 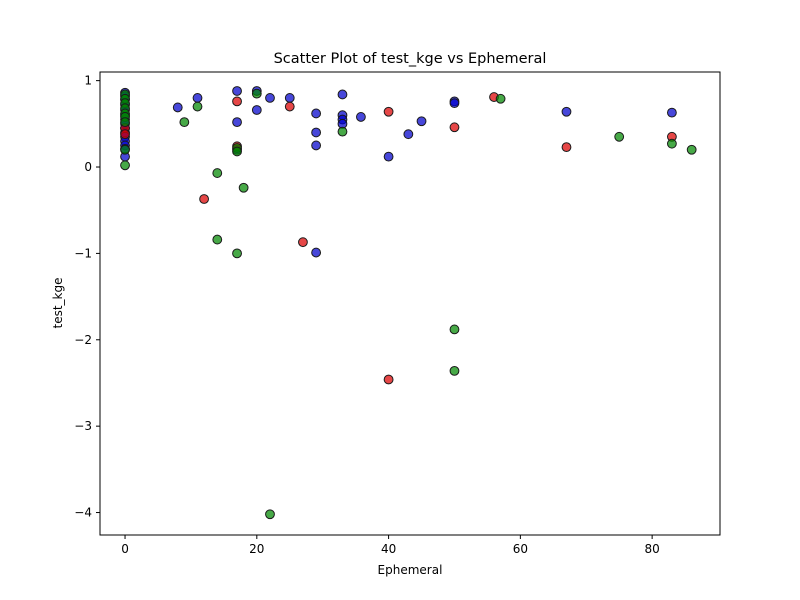 What do you see at coordinates (83, 340) in the screenshot?
I see `y-tick-label: −2` at bounding box center [83, 340].